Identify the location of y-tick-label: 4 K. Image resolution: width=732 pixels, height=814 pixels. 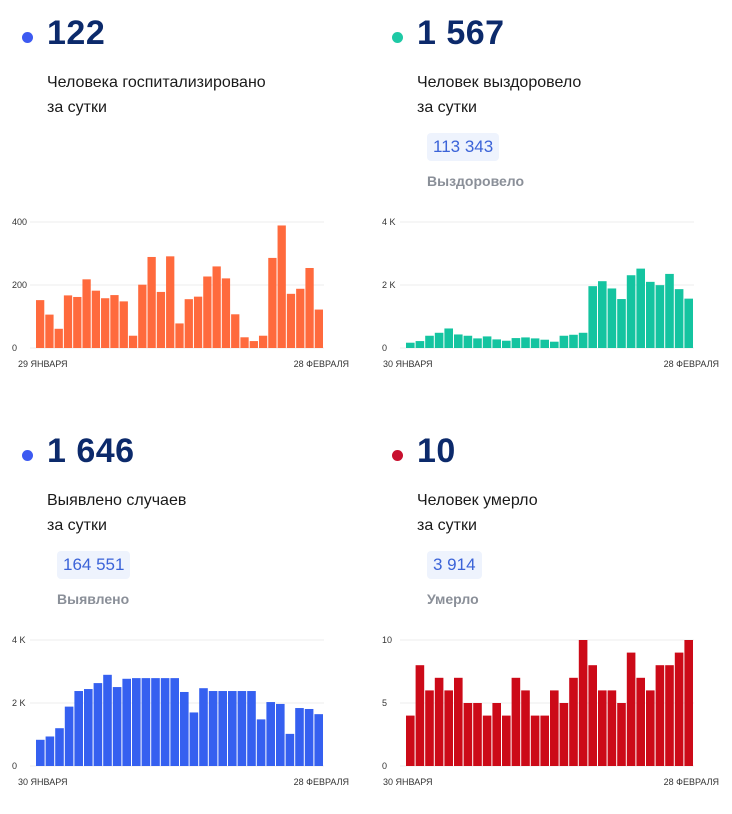
(19, 640).